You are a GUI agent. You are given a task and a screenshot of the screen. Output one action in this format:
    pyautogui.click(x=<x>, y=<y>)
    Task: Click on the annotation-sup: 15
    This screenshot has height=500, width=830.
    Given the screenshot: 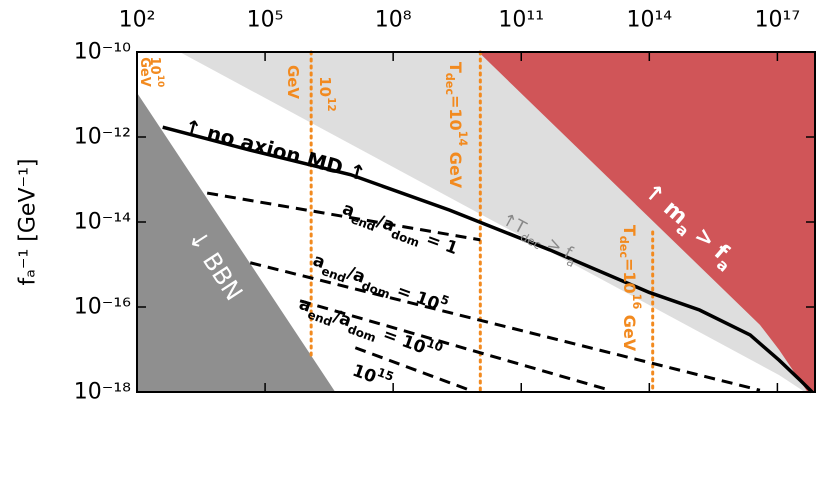 What is the action you would take?
    pyautogui.click(x=385, y=374)
    